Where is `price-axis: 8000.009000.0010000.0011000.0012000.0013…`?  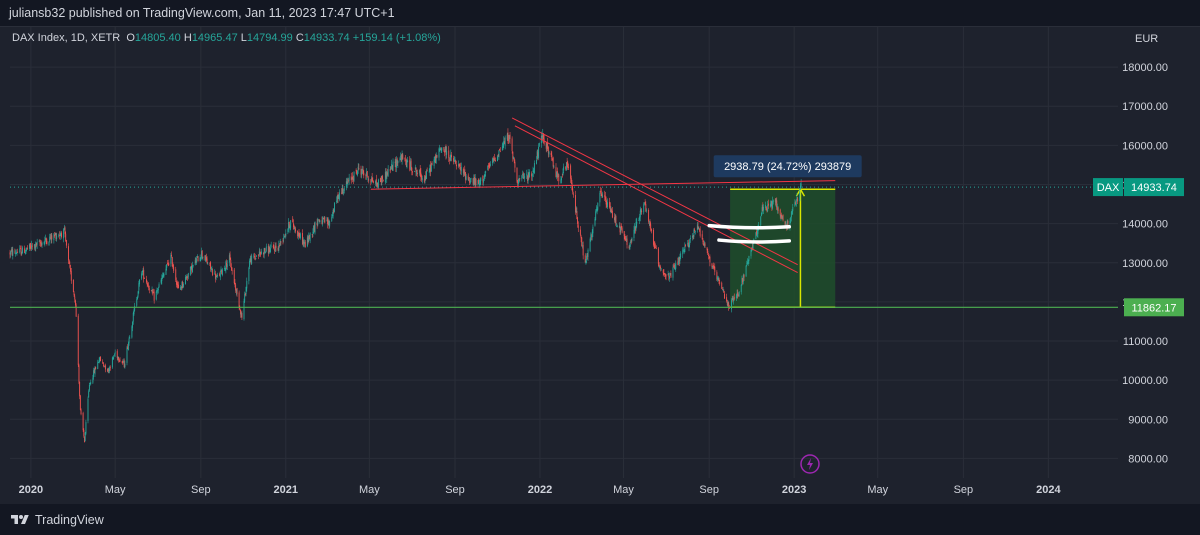 price-axis: 8000.009000.0010000.0011000.0012000.0013… is located at coordinates (1145, 249).